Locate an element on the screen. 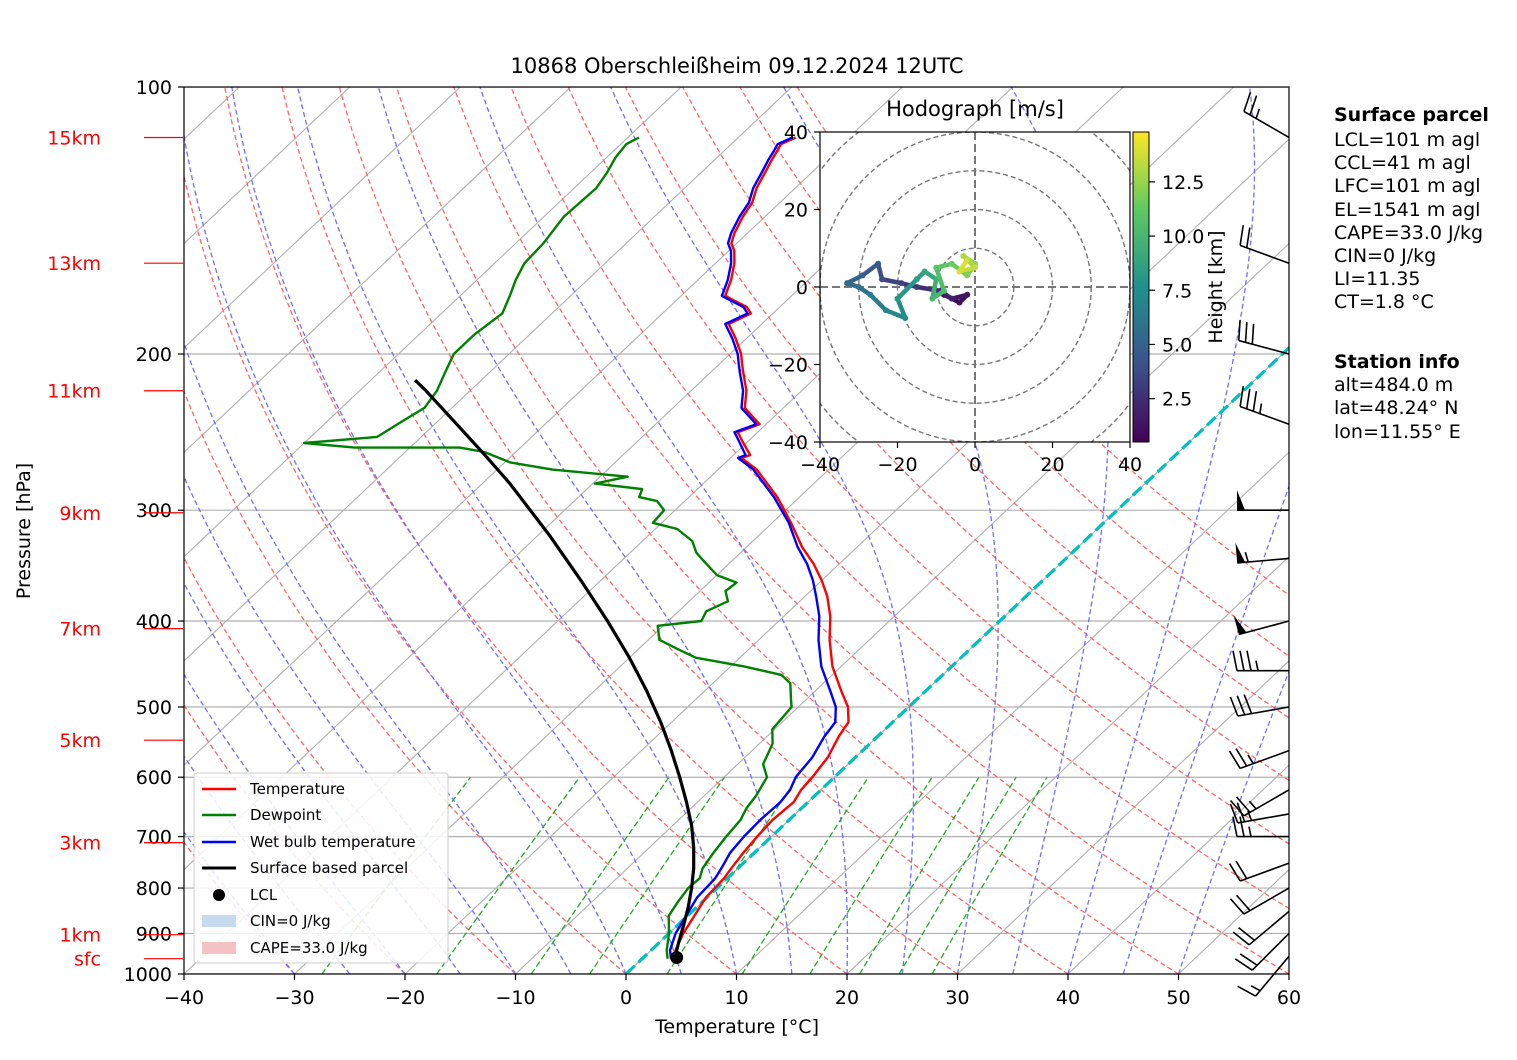 This screenshot has height=1060, width=1517. legend-label-dewpoint: Dewpoint is located at coordinates (285, 815).